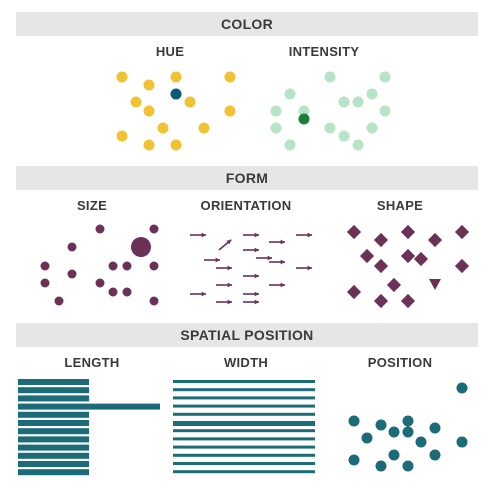 The width and height of the screenshot is (497, 491). I want to click on panel-label-hue: HUE, so click(170, 51).